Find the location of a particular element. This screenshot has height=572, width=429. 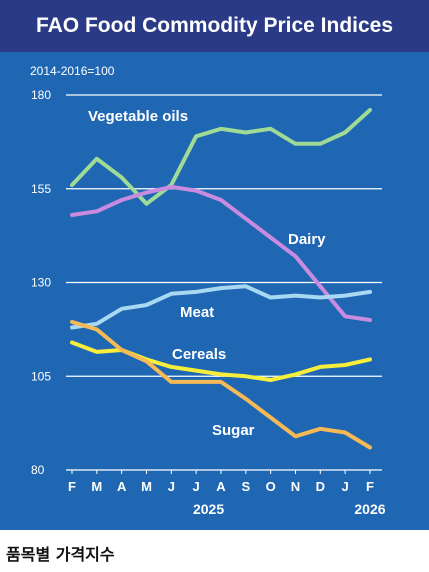

y-tick-label: 155 is located at coordinates (41, 189).